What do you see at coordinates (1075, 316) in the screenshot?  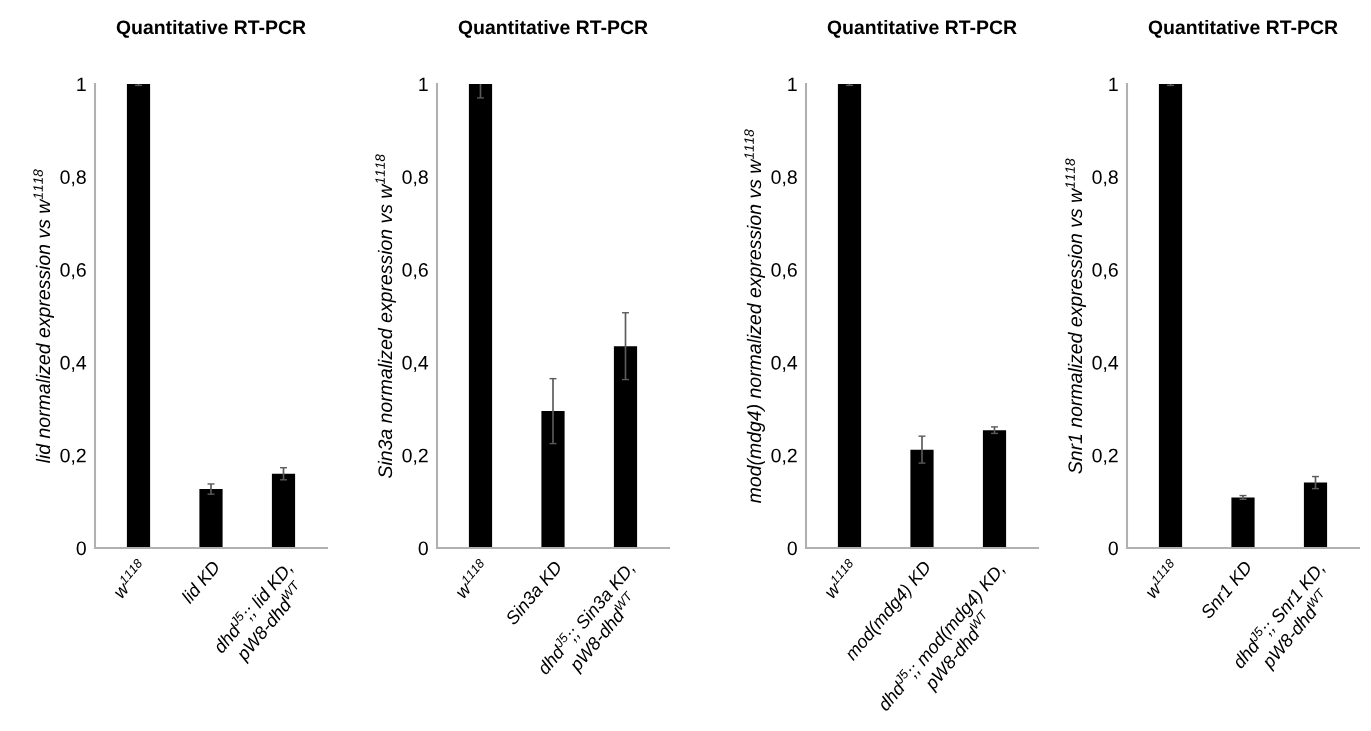 I see `y-axis-title: Snr1 normalized expression vs w$^{1118}$` at bounding box center [1075, 316].